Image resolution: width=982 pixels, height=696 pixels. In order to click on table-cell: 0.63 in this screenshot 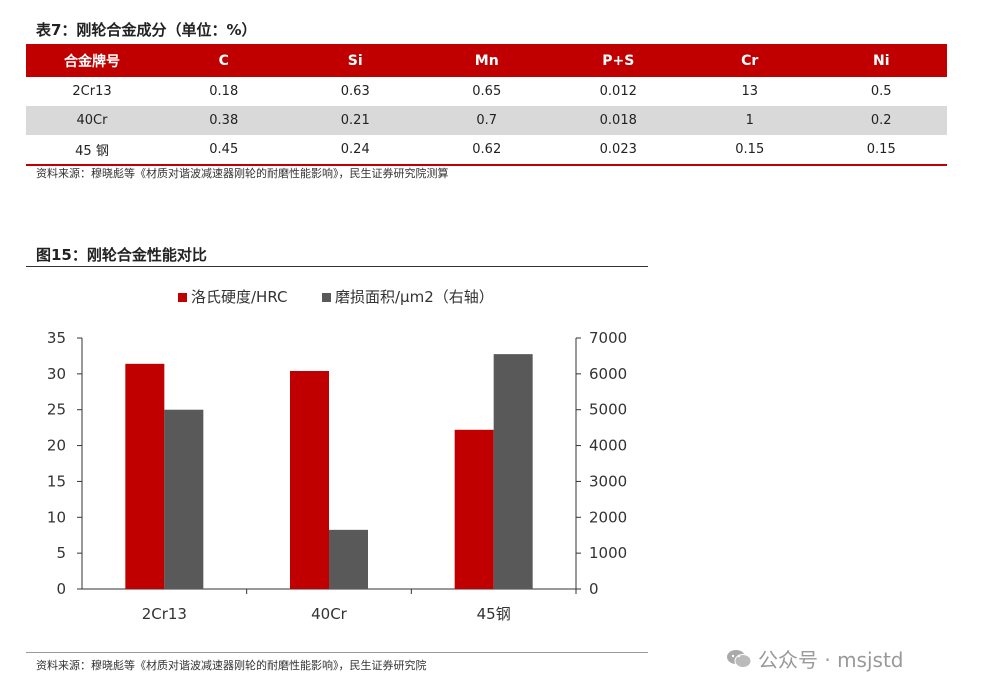, I will do `click(355, 91)`.